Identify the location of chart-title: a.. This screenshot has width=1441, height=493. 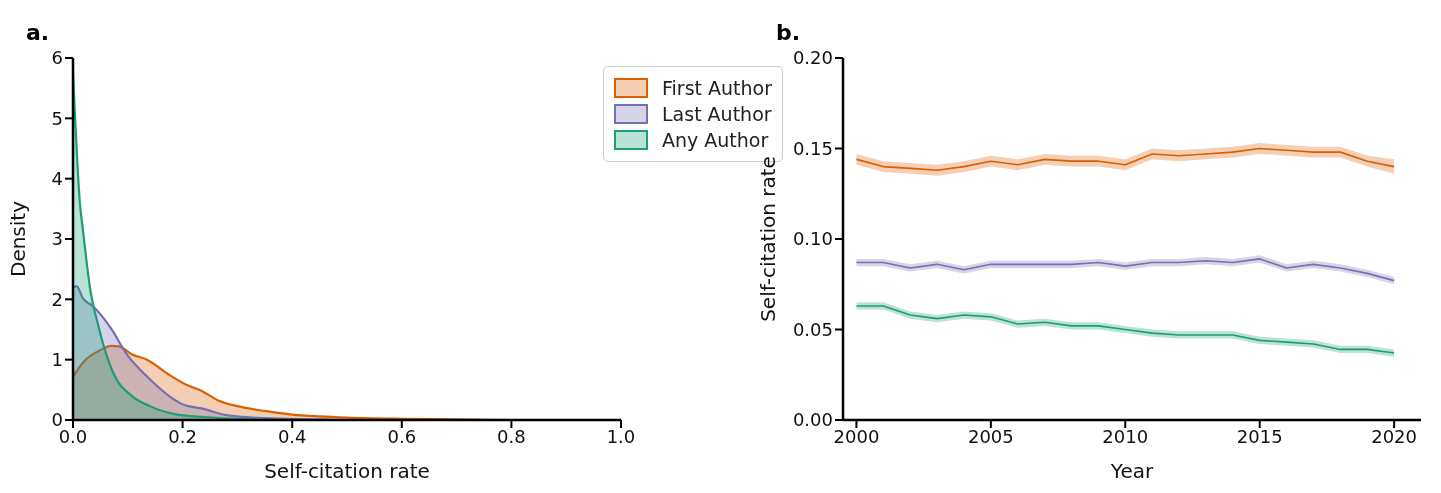
(38, 32).